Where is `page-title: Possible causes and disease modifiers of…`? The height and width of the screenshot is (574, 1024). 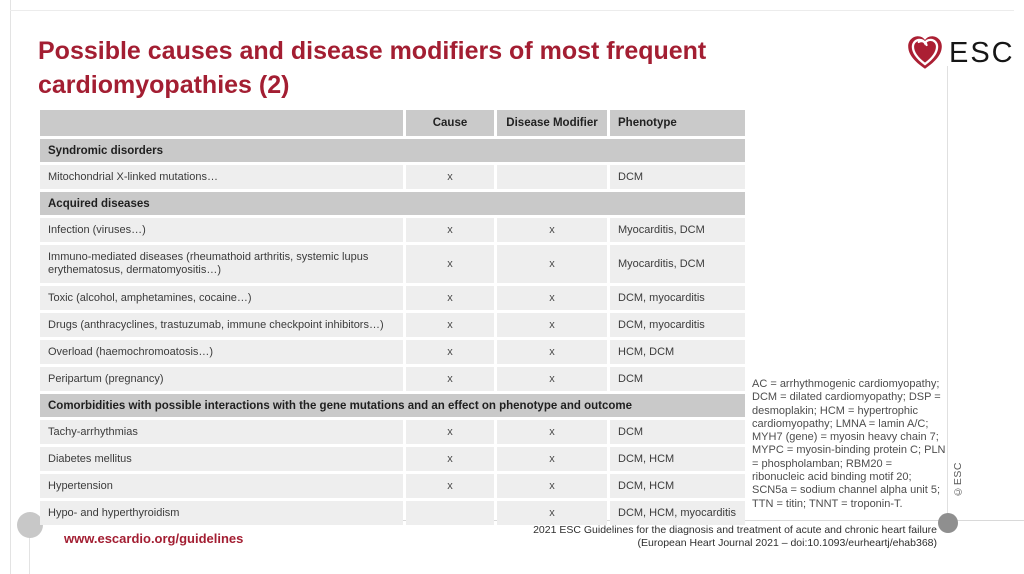 page-title: Possible causes and disease modifiers of… is located at coordinates (372, 68).